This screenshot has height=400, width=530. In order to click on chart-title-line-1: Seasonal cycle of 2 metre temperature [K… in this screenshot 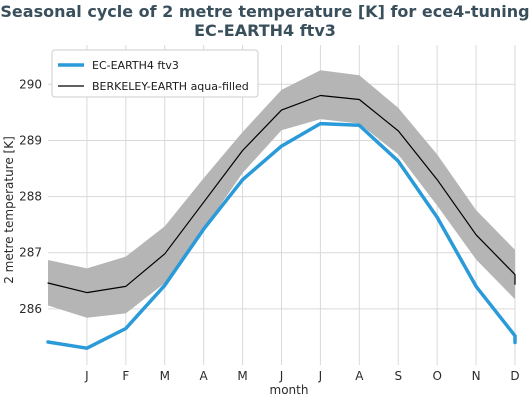, I will do `click(265, 11)`.